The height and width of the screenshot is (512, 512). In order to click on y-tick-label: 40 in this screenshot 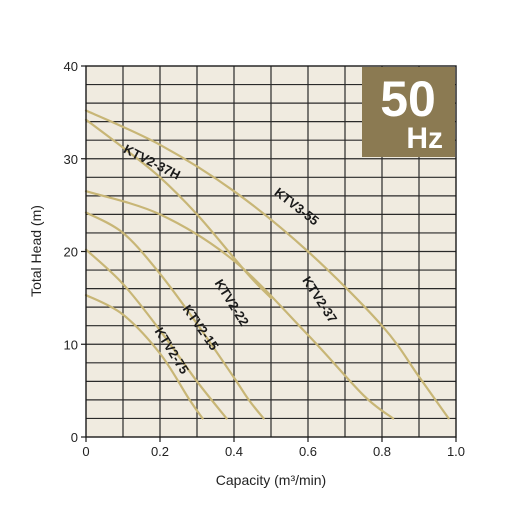, I will do `click(71, 66)`.